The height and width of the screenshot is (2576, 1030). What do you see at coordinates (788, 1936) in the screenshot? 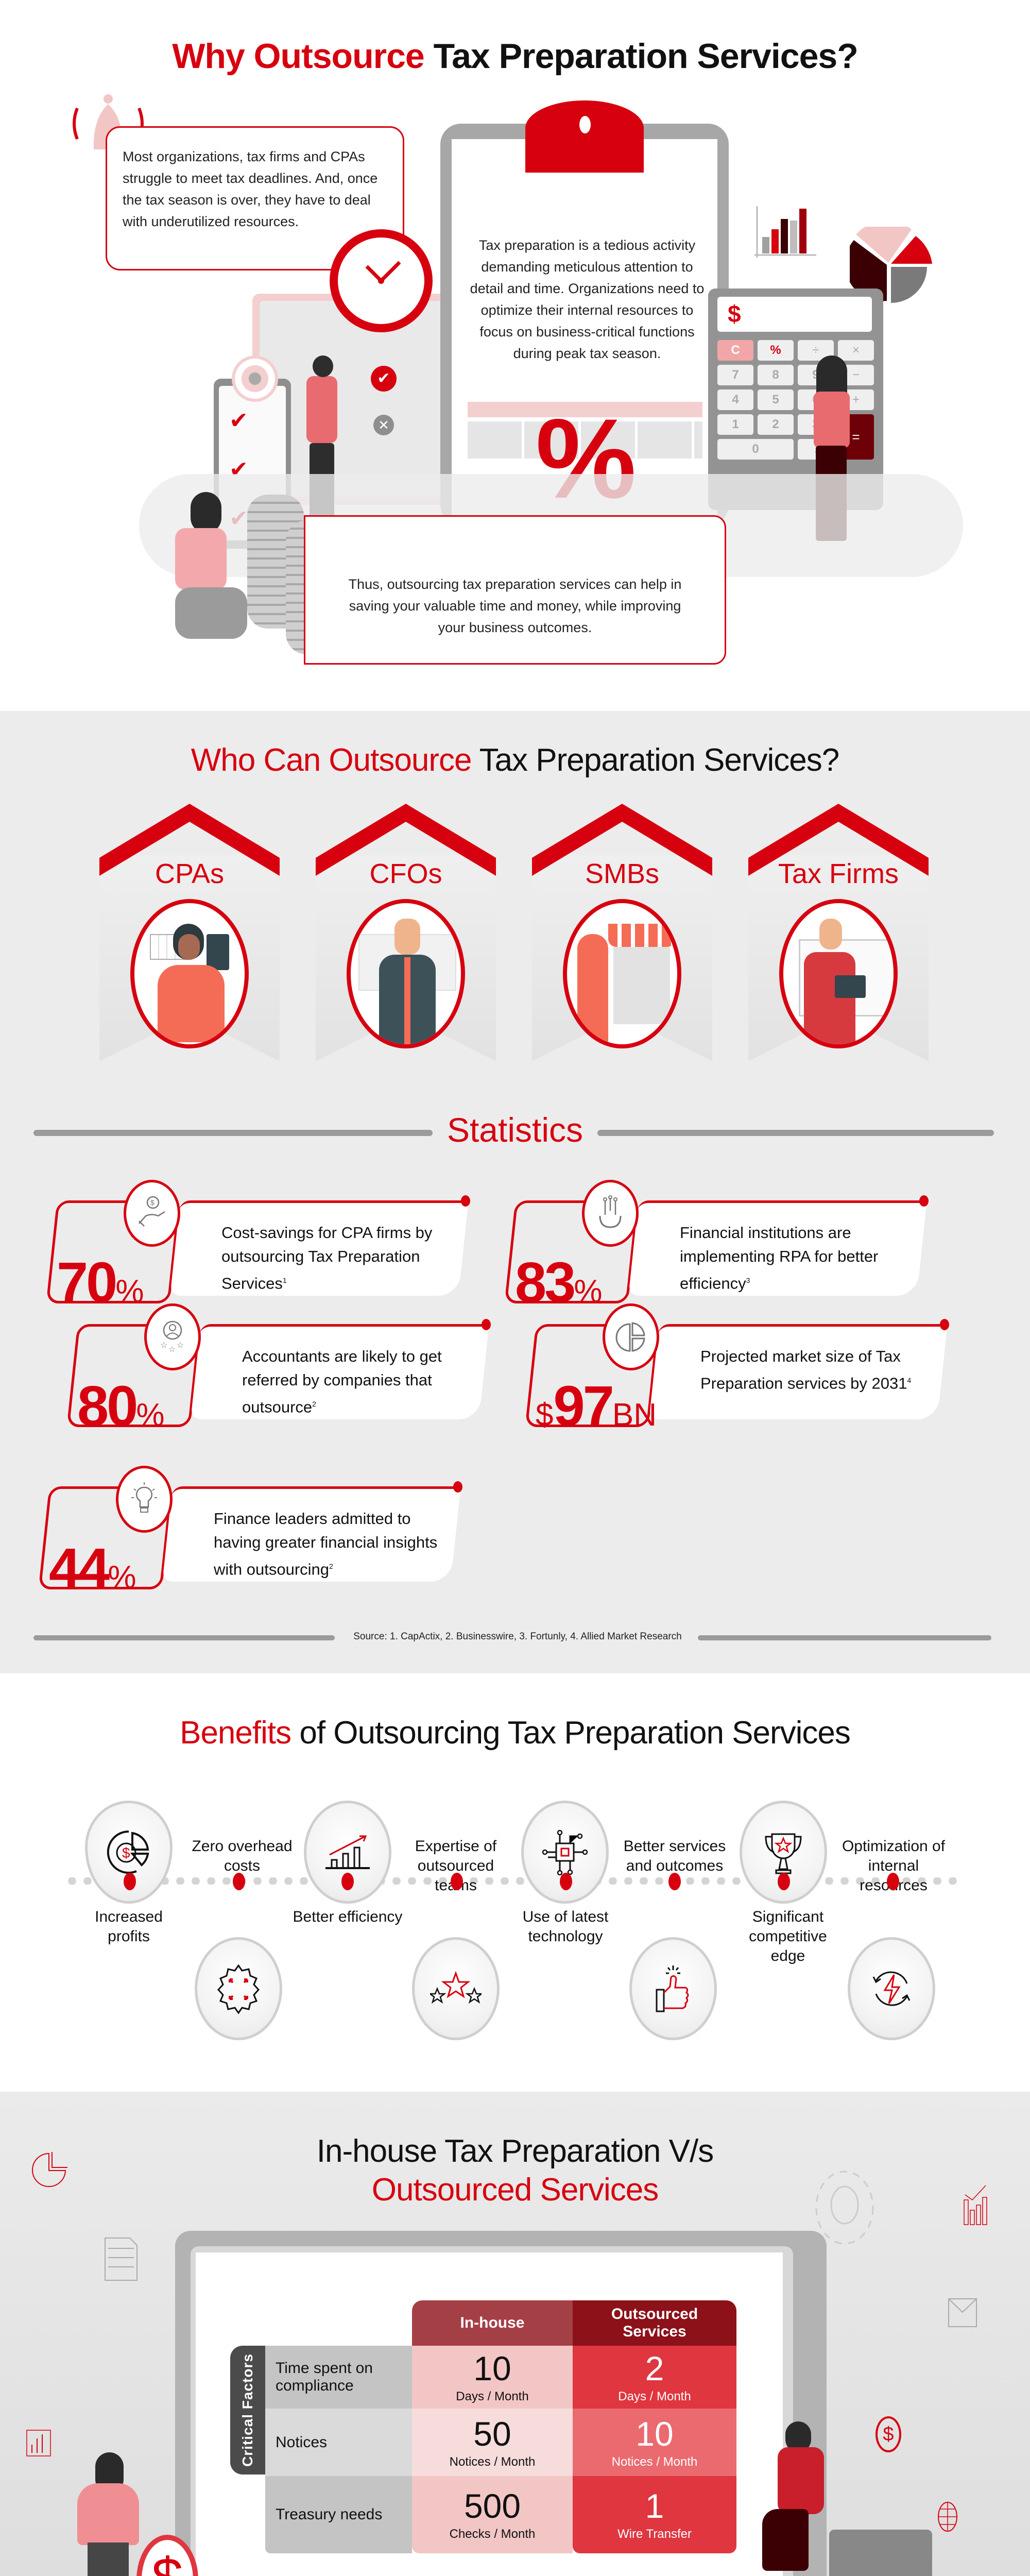
I see `benefit-label-competitive-edge: Significant competitive edge` at bounding box center [788, 1936].